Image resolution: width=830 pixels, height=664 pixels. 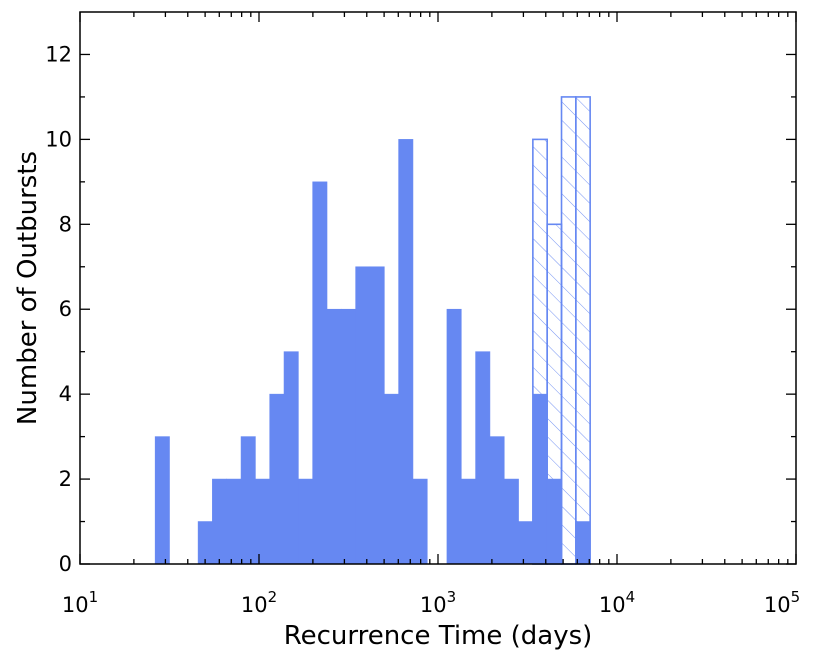 I want to click on y-tick-label: 0, so click(x=65, y=564).